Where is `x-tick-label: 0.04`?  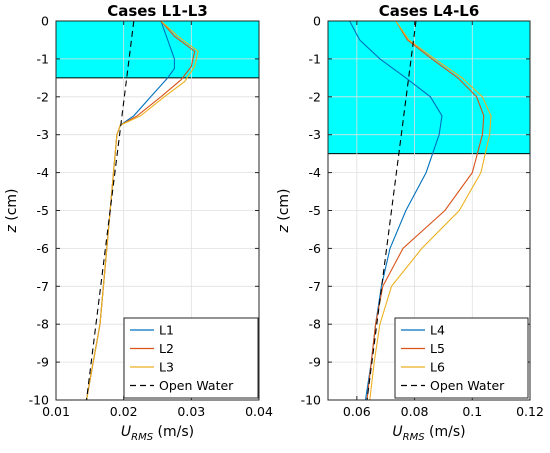
x-tick-label: 0.04 is located at coordinates (259, 411).